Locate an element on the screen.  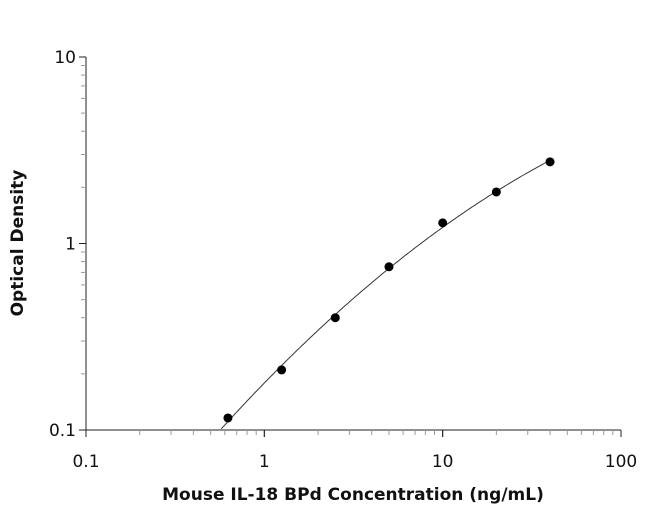
x-tick-label: 0.1 is located at coordinates (85, 462).